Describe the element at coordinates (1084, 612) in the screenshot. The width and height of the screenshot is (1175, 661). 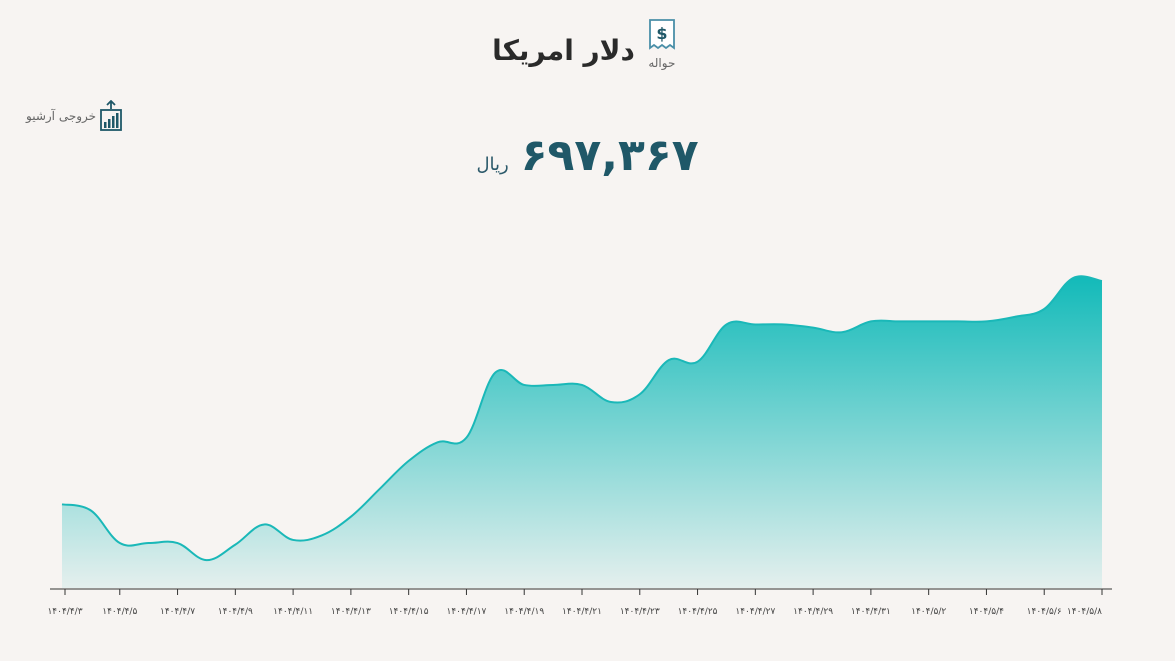
I see `x-tick-label: ۱۴۰۴/۵/۸` at that location.